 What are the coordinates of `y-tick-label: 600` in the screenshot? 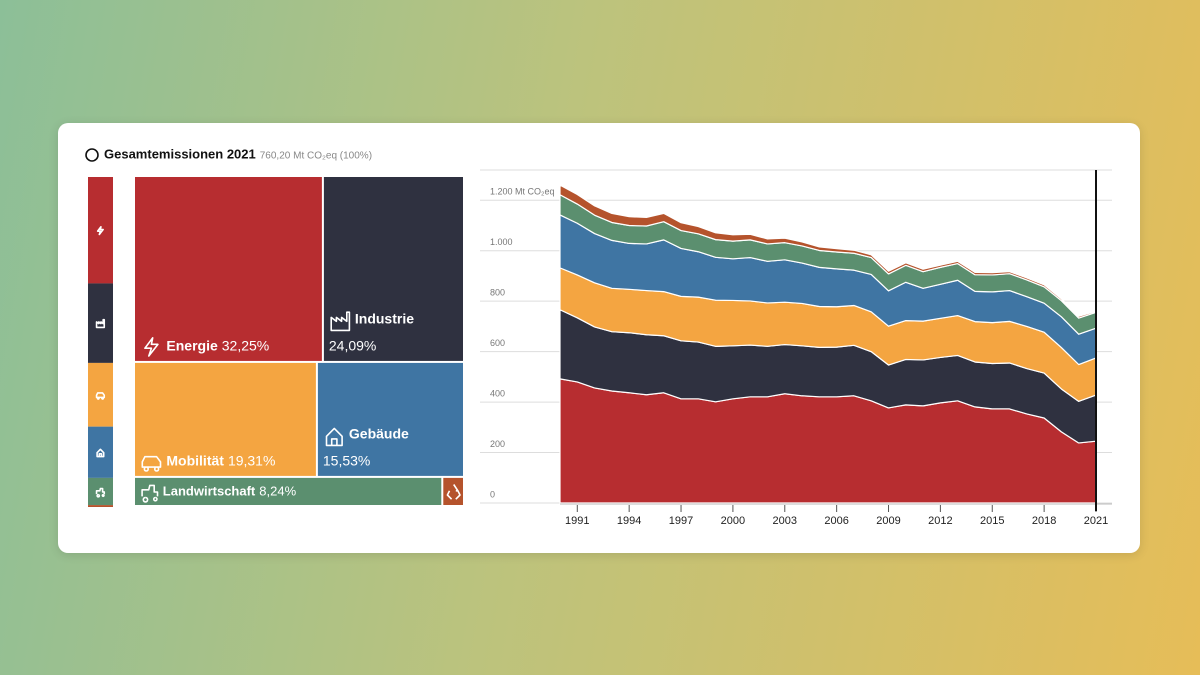 It's located at (497, 343).